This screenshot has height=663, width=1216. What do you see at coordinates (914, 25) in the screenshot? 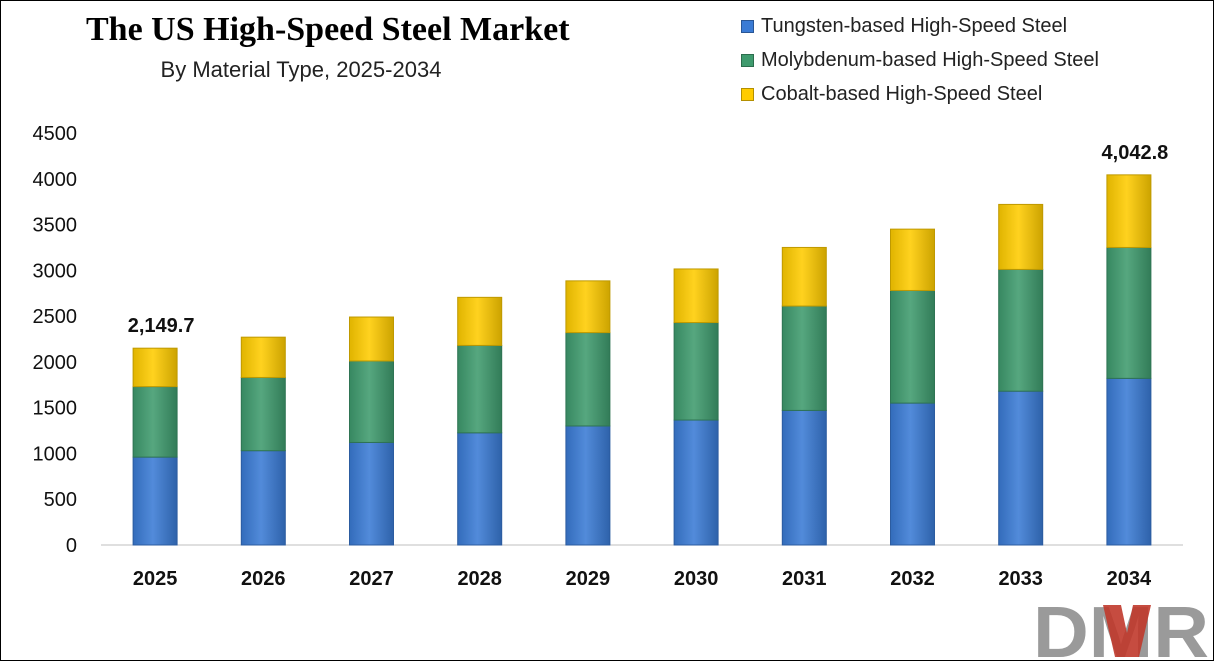
I see `legend-label-tungsten: Tungsten-based High-Speed Steel` at bounding box center [914, 25].